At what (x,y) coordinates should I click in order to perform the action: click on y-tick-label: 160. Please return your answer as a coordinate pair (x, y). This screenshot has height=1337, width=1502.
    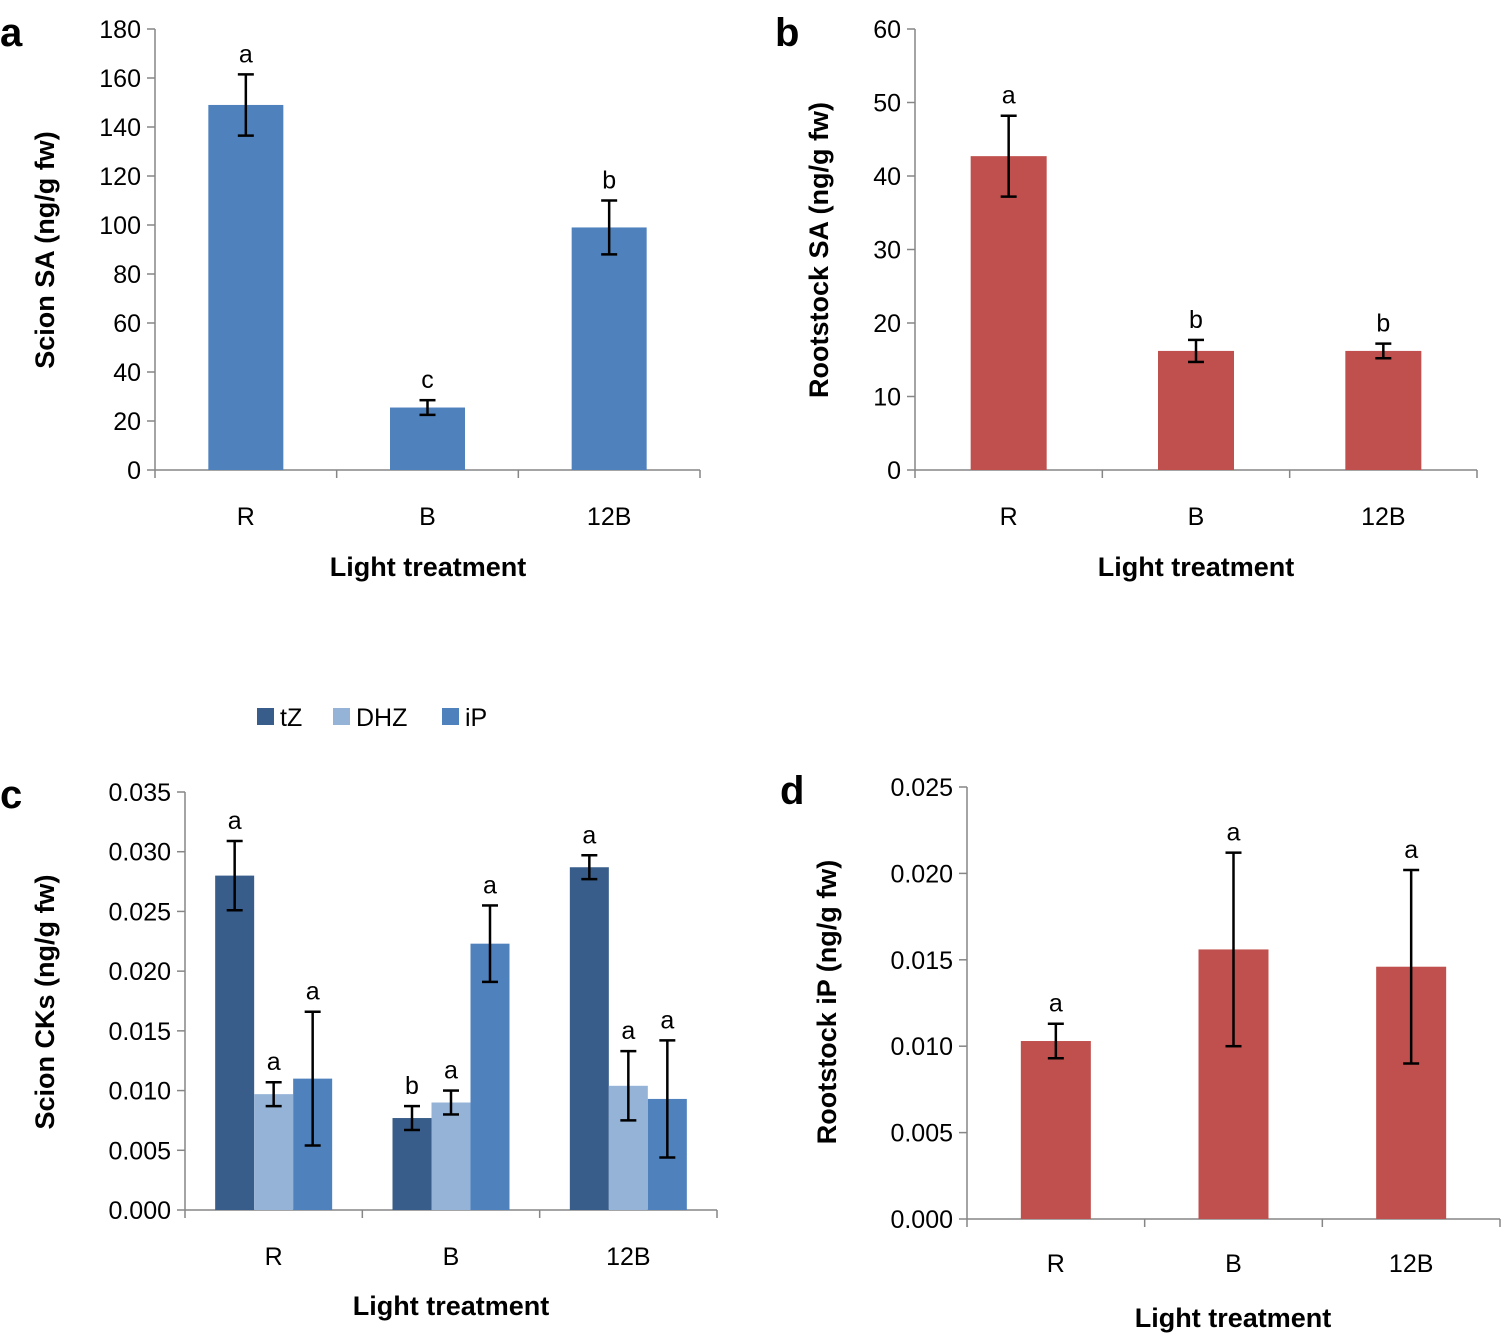
    Looking at the image, I should click on (120, 79).